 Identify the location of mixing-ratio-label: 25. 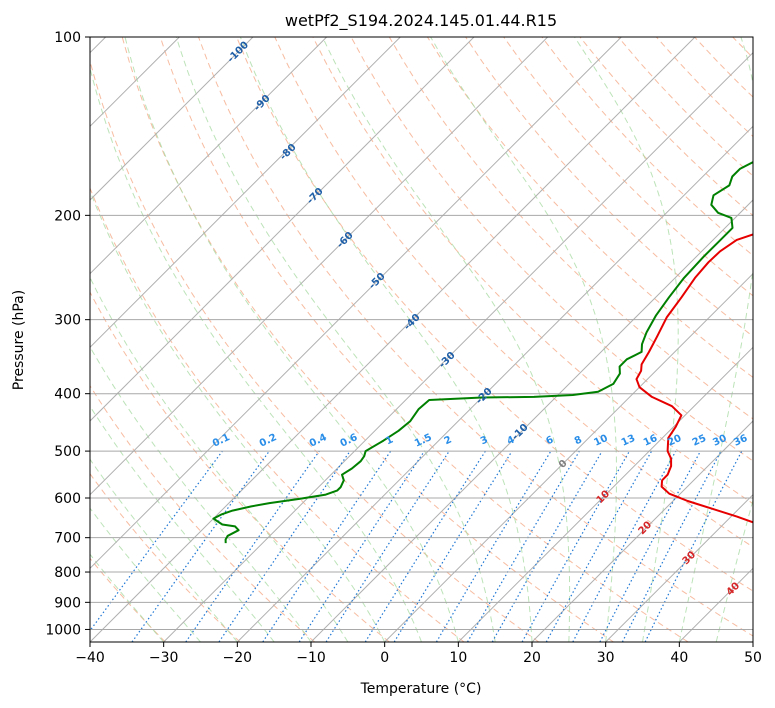
(699, 441).